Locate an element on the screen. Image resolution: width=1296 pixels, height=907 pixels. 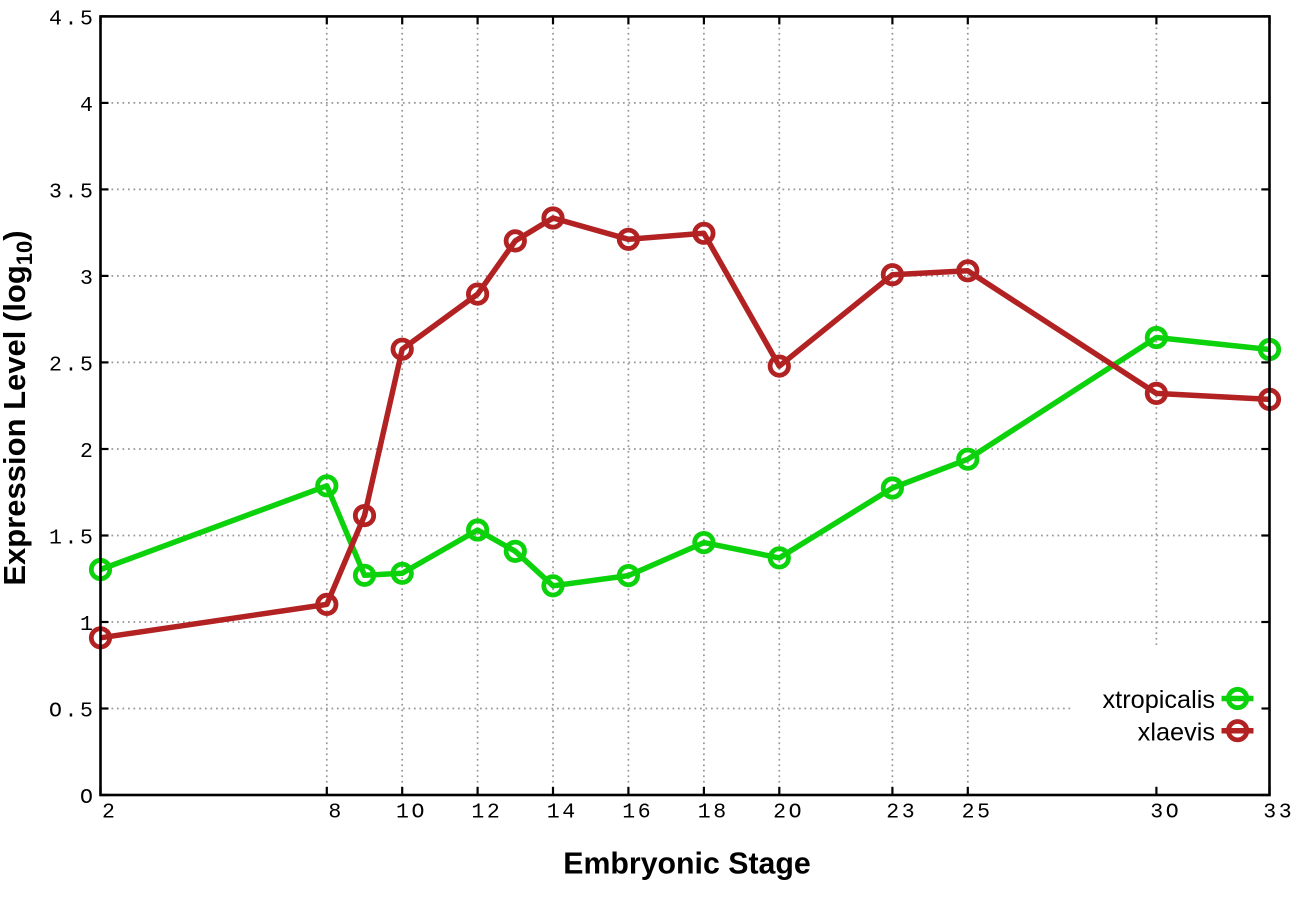
svg-text: 8 is located at coordinates (336, 813).